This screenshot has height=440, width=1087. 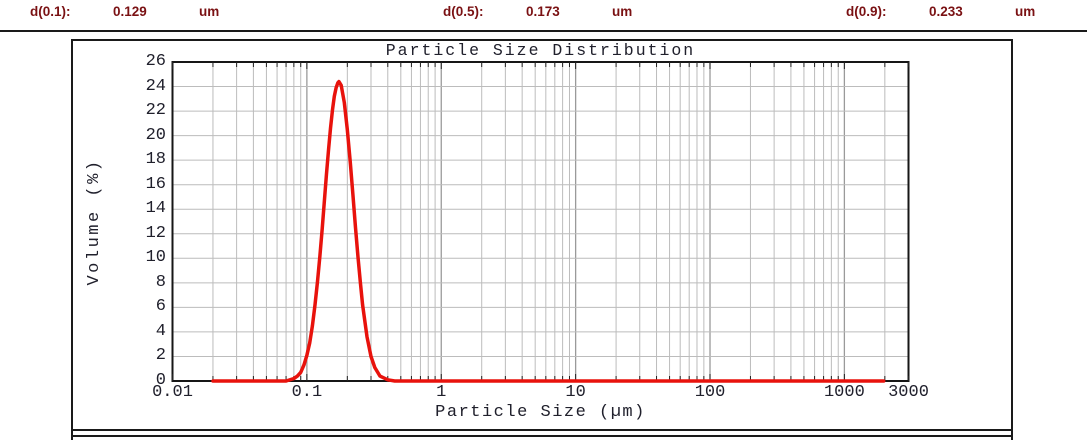 I want to click on y-tick-label: 10, so click(x=155, y=258).